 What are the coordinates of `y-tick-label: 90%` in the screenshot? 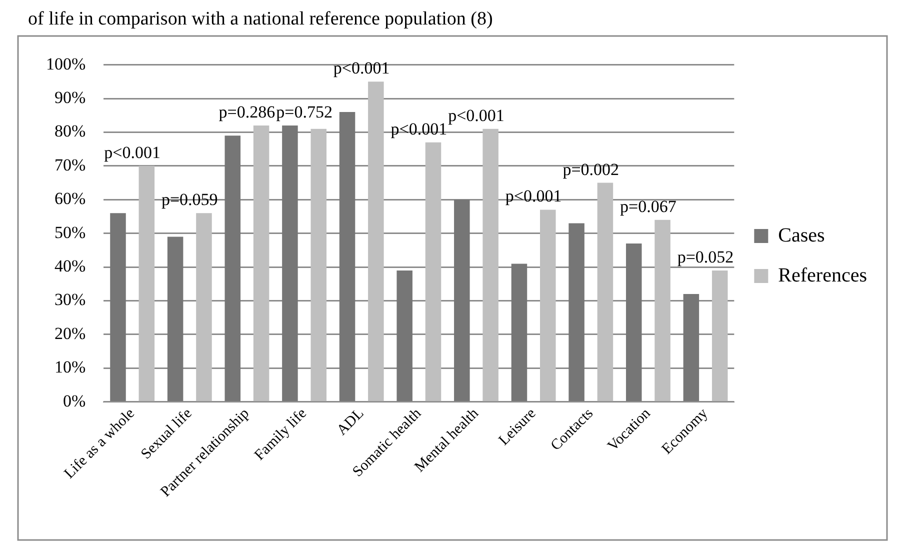 It's located at (70, 97).